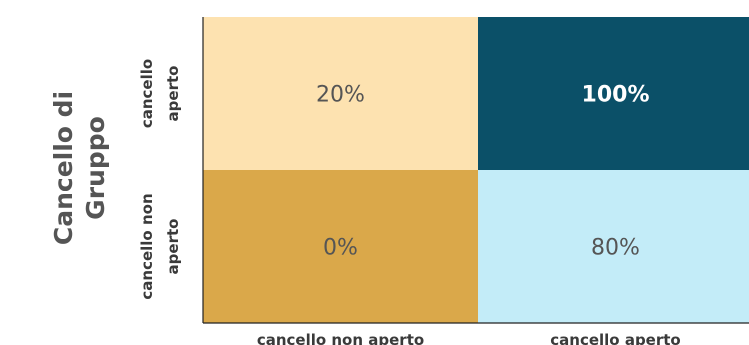 The image size is (749, 345). What do you see at coordinates (340, 338) in the screenshot?
I see `column-tick-label-0: cancello non aperto` at bounding box center [340, 338].